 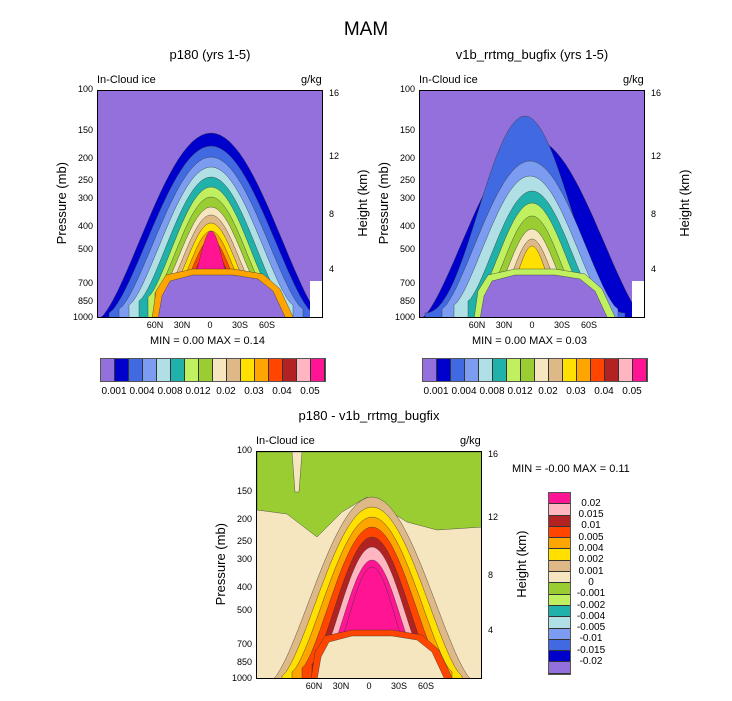 I want to click on pressure-tick-label: 700, so click(x=244, y=644).